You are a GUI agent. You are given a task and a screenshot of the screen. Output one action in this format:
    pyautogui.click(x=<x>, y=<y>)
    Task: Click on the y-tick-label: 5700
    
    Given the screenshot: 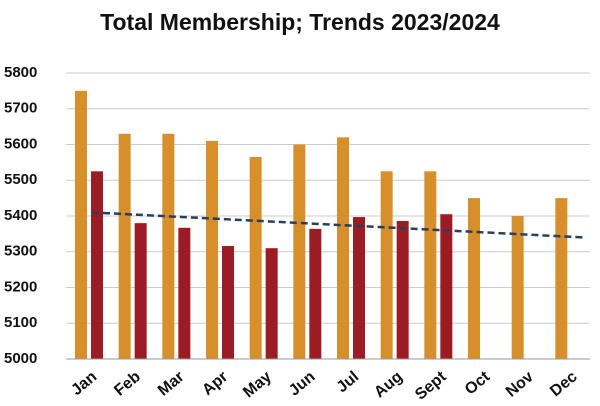 What is the action you would take?
    pyautogui.click(x=20, y=108)
    